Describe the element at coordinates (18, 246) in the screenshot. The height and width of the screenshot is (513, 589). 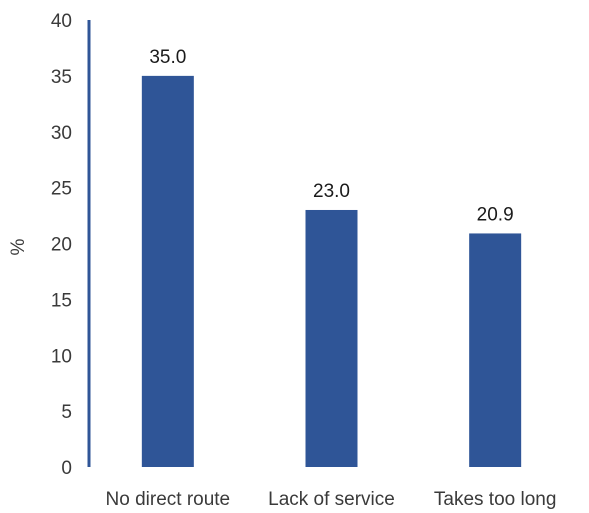
I see `y-axis-title: %` at that location.